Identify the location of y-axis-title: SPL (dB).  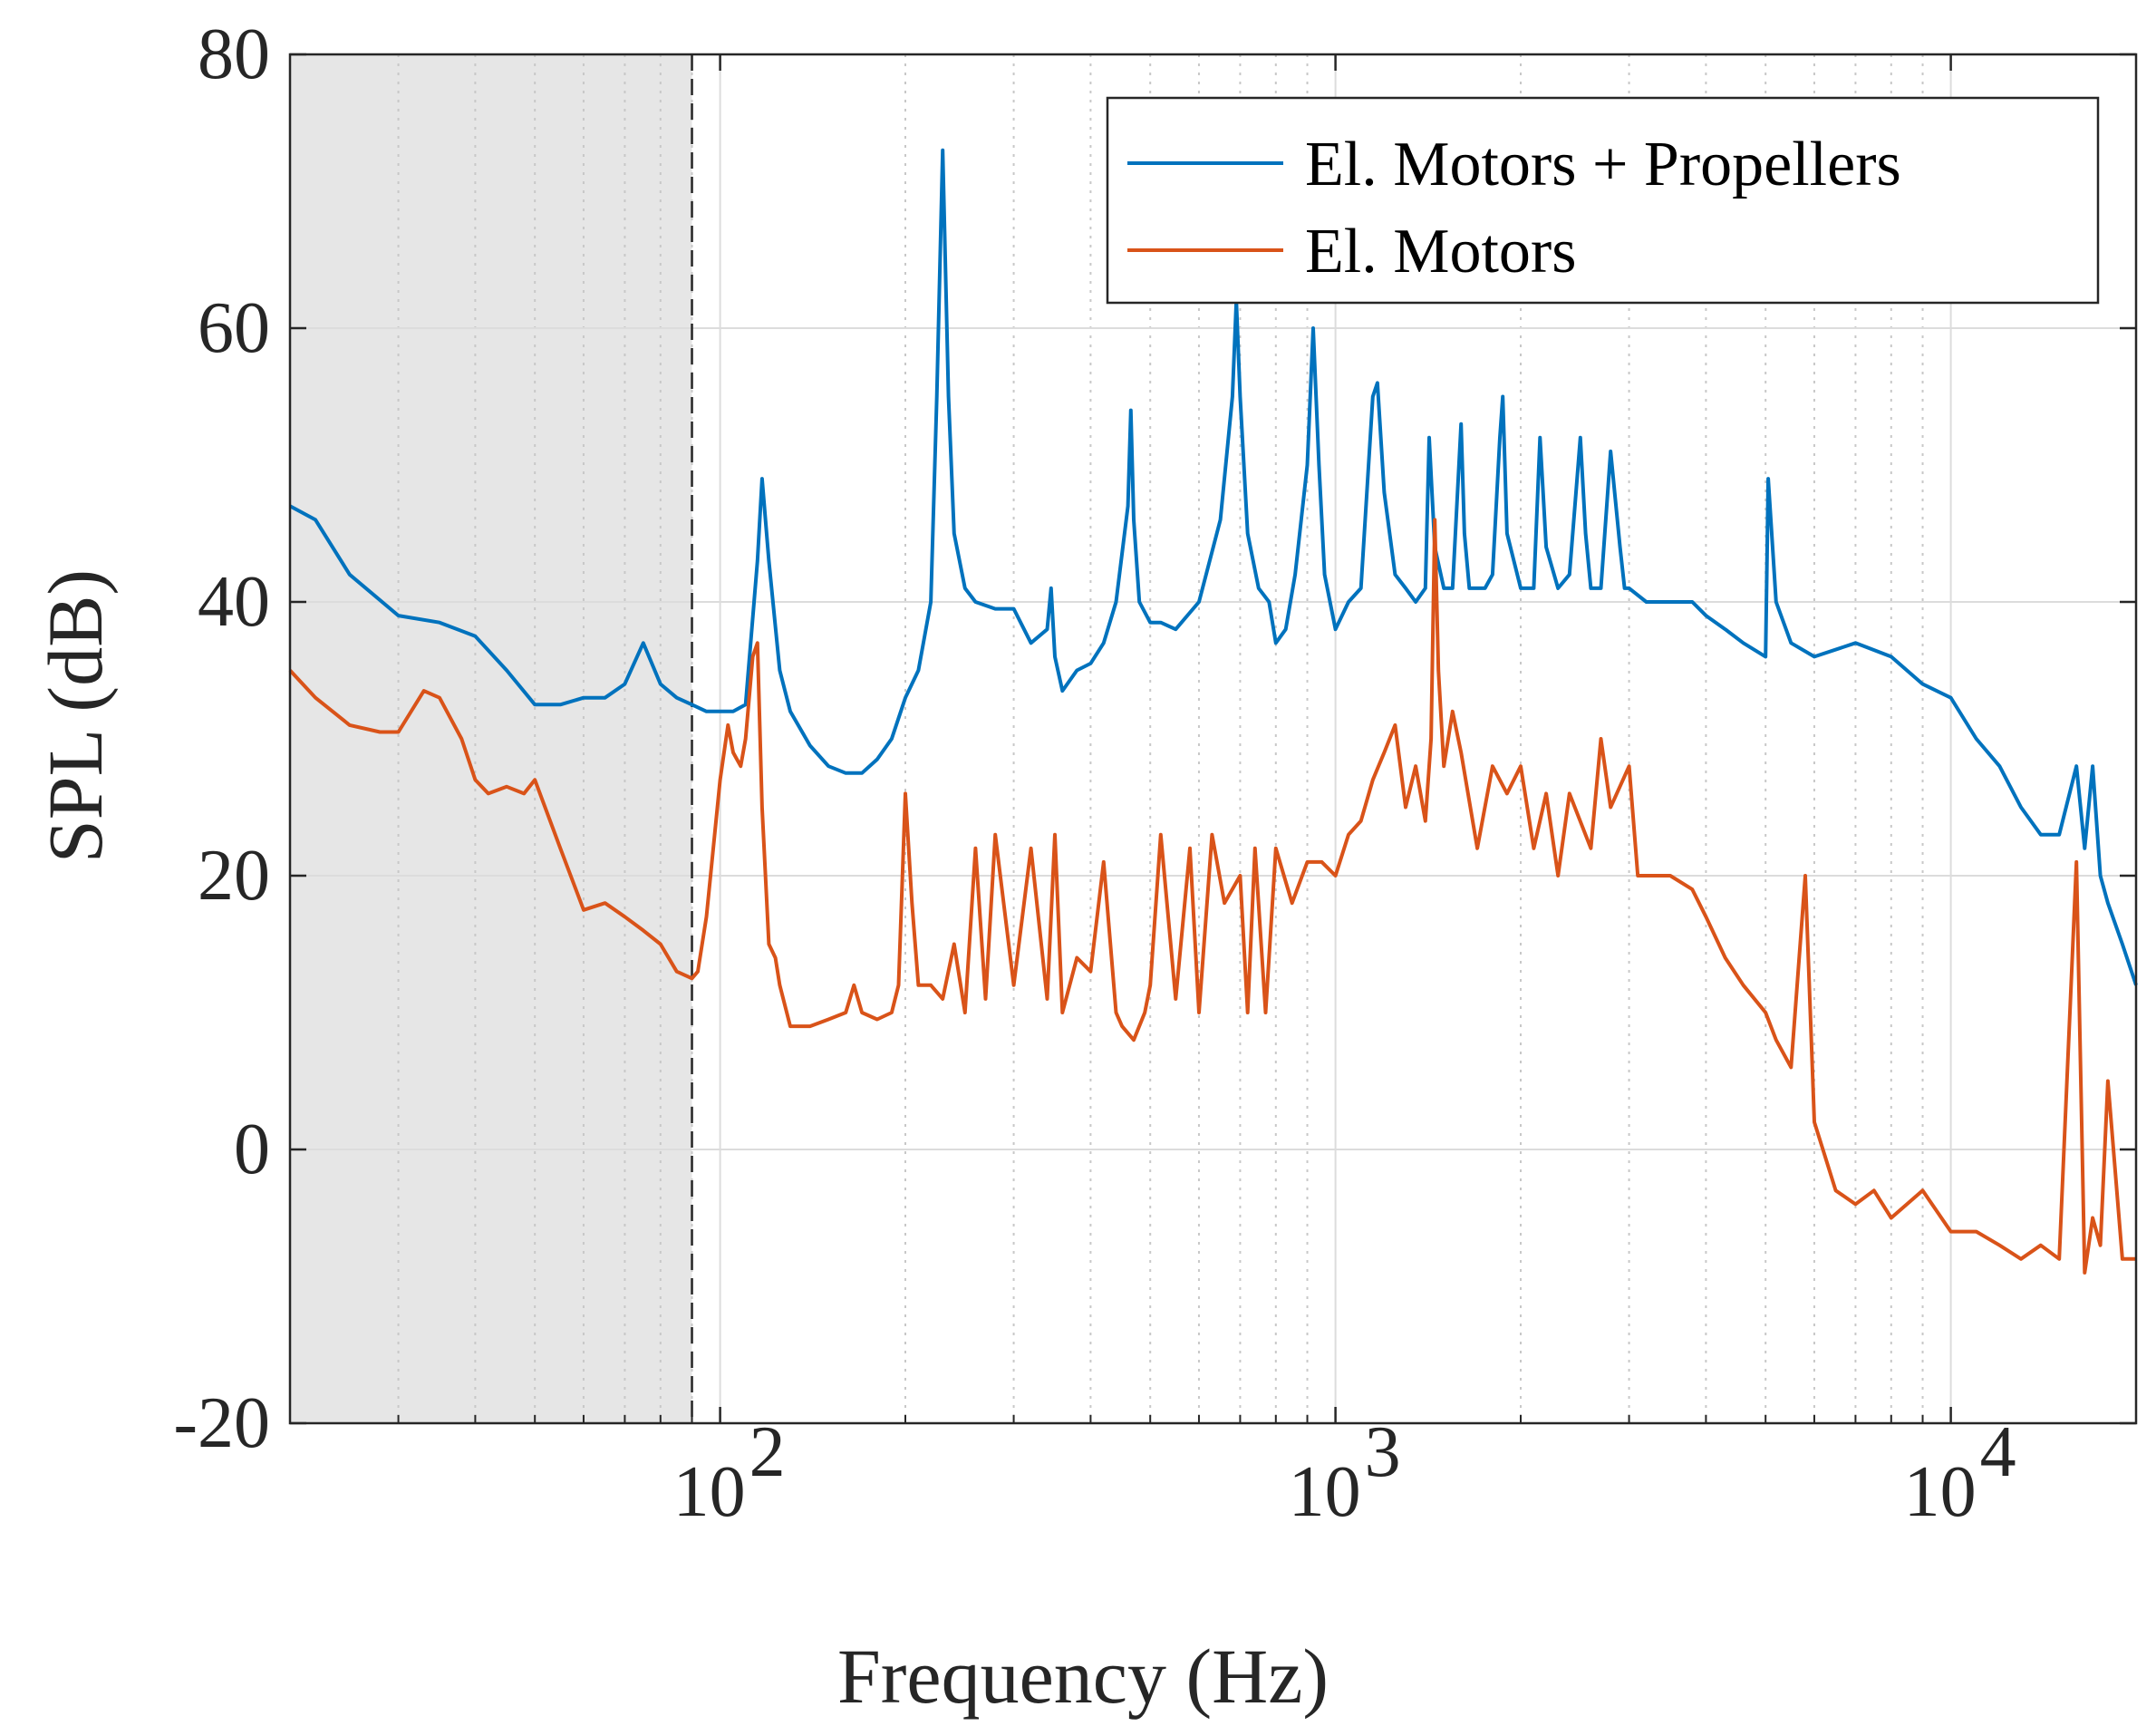
(75, 716).